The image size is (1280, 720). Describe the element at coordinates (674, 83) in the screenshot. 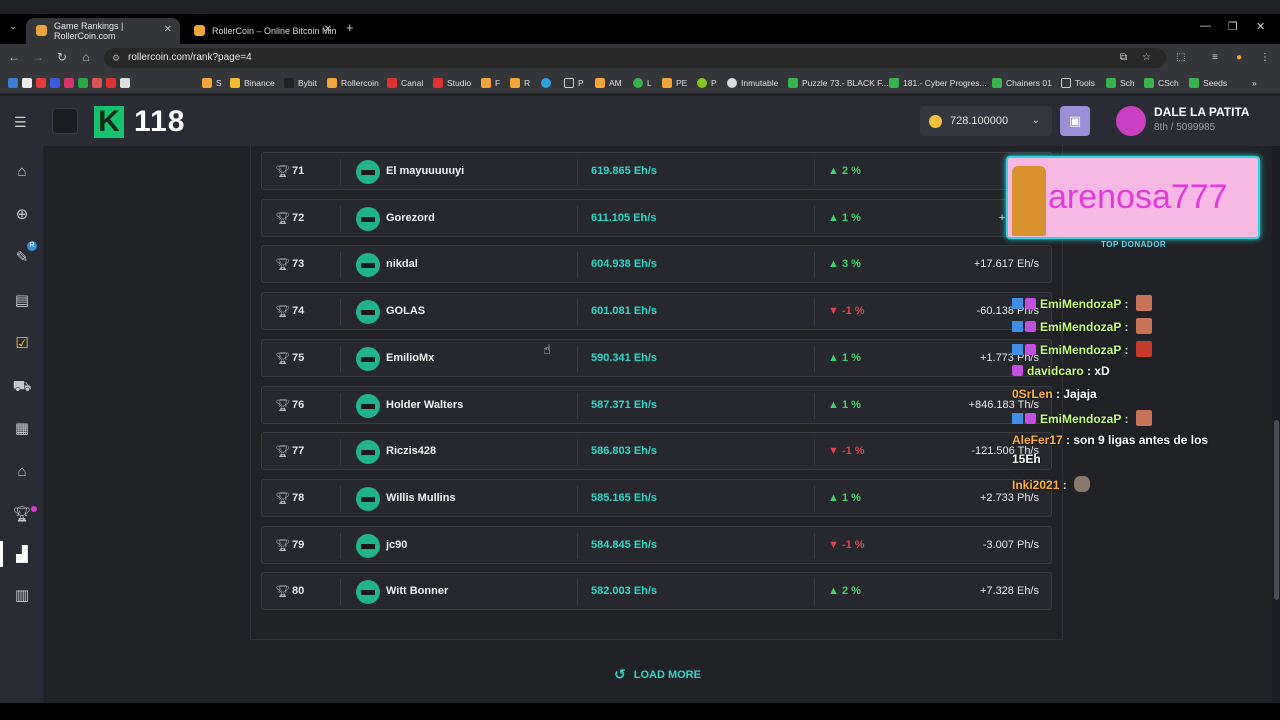

I see `bookmark-pe: PE` at that location.